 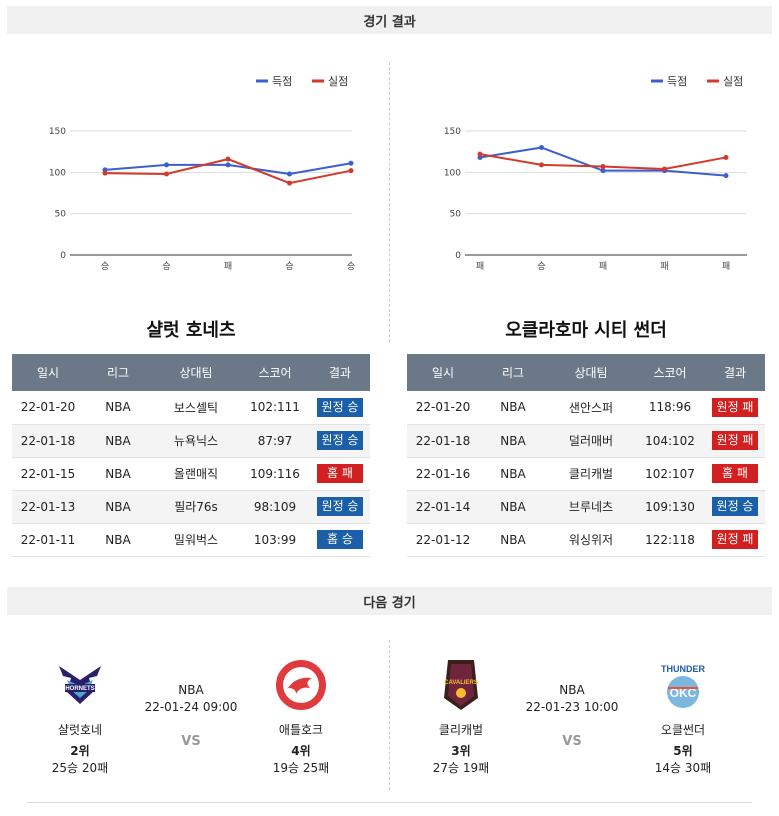 What do you see at coordinates (80, 685) in the screenshot?
I see `hornets-logo: HORNETS` at bounding box center [80, 685].